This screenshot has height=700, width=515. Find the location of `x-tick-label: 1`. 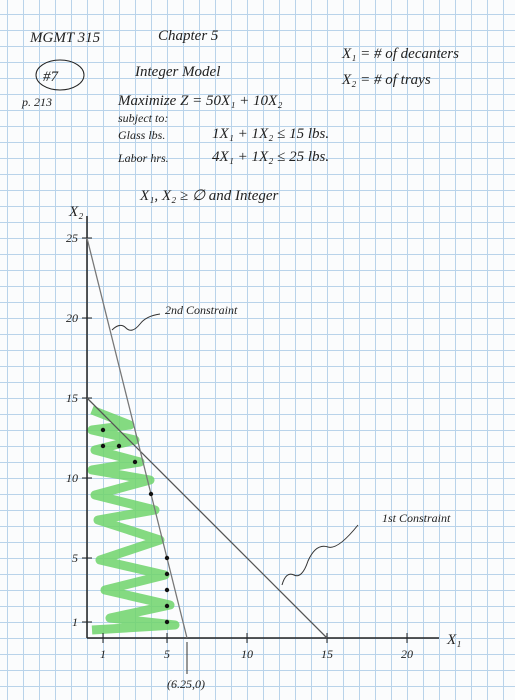

x-tick-label: 1 is located at coordinates (103, 654).